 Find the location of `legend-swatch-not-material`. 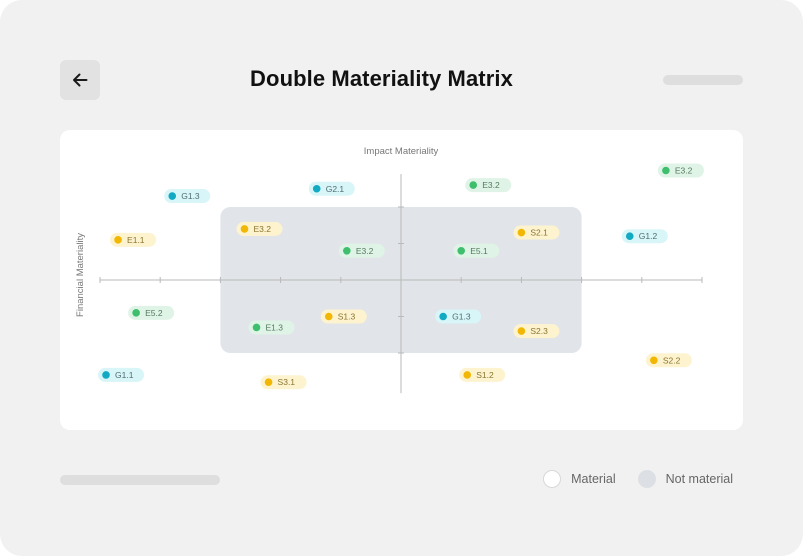

legend-swatch-not-material is located at coordinates (646, 479).